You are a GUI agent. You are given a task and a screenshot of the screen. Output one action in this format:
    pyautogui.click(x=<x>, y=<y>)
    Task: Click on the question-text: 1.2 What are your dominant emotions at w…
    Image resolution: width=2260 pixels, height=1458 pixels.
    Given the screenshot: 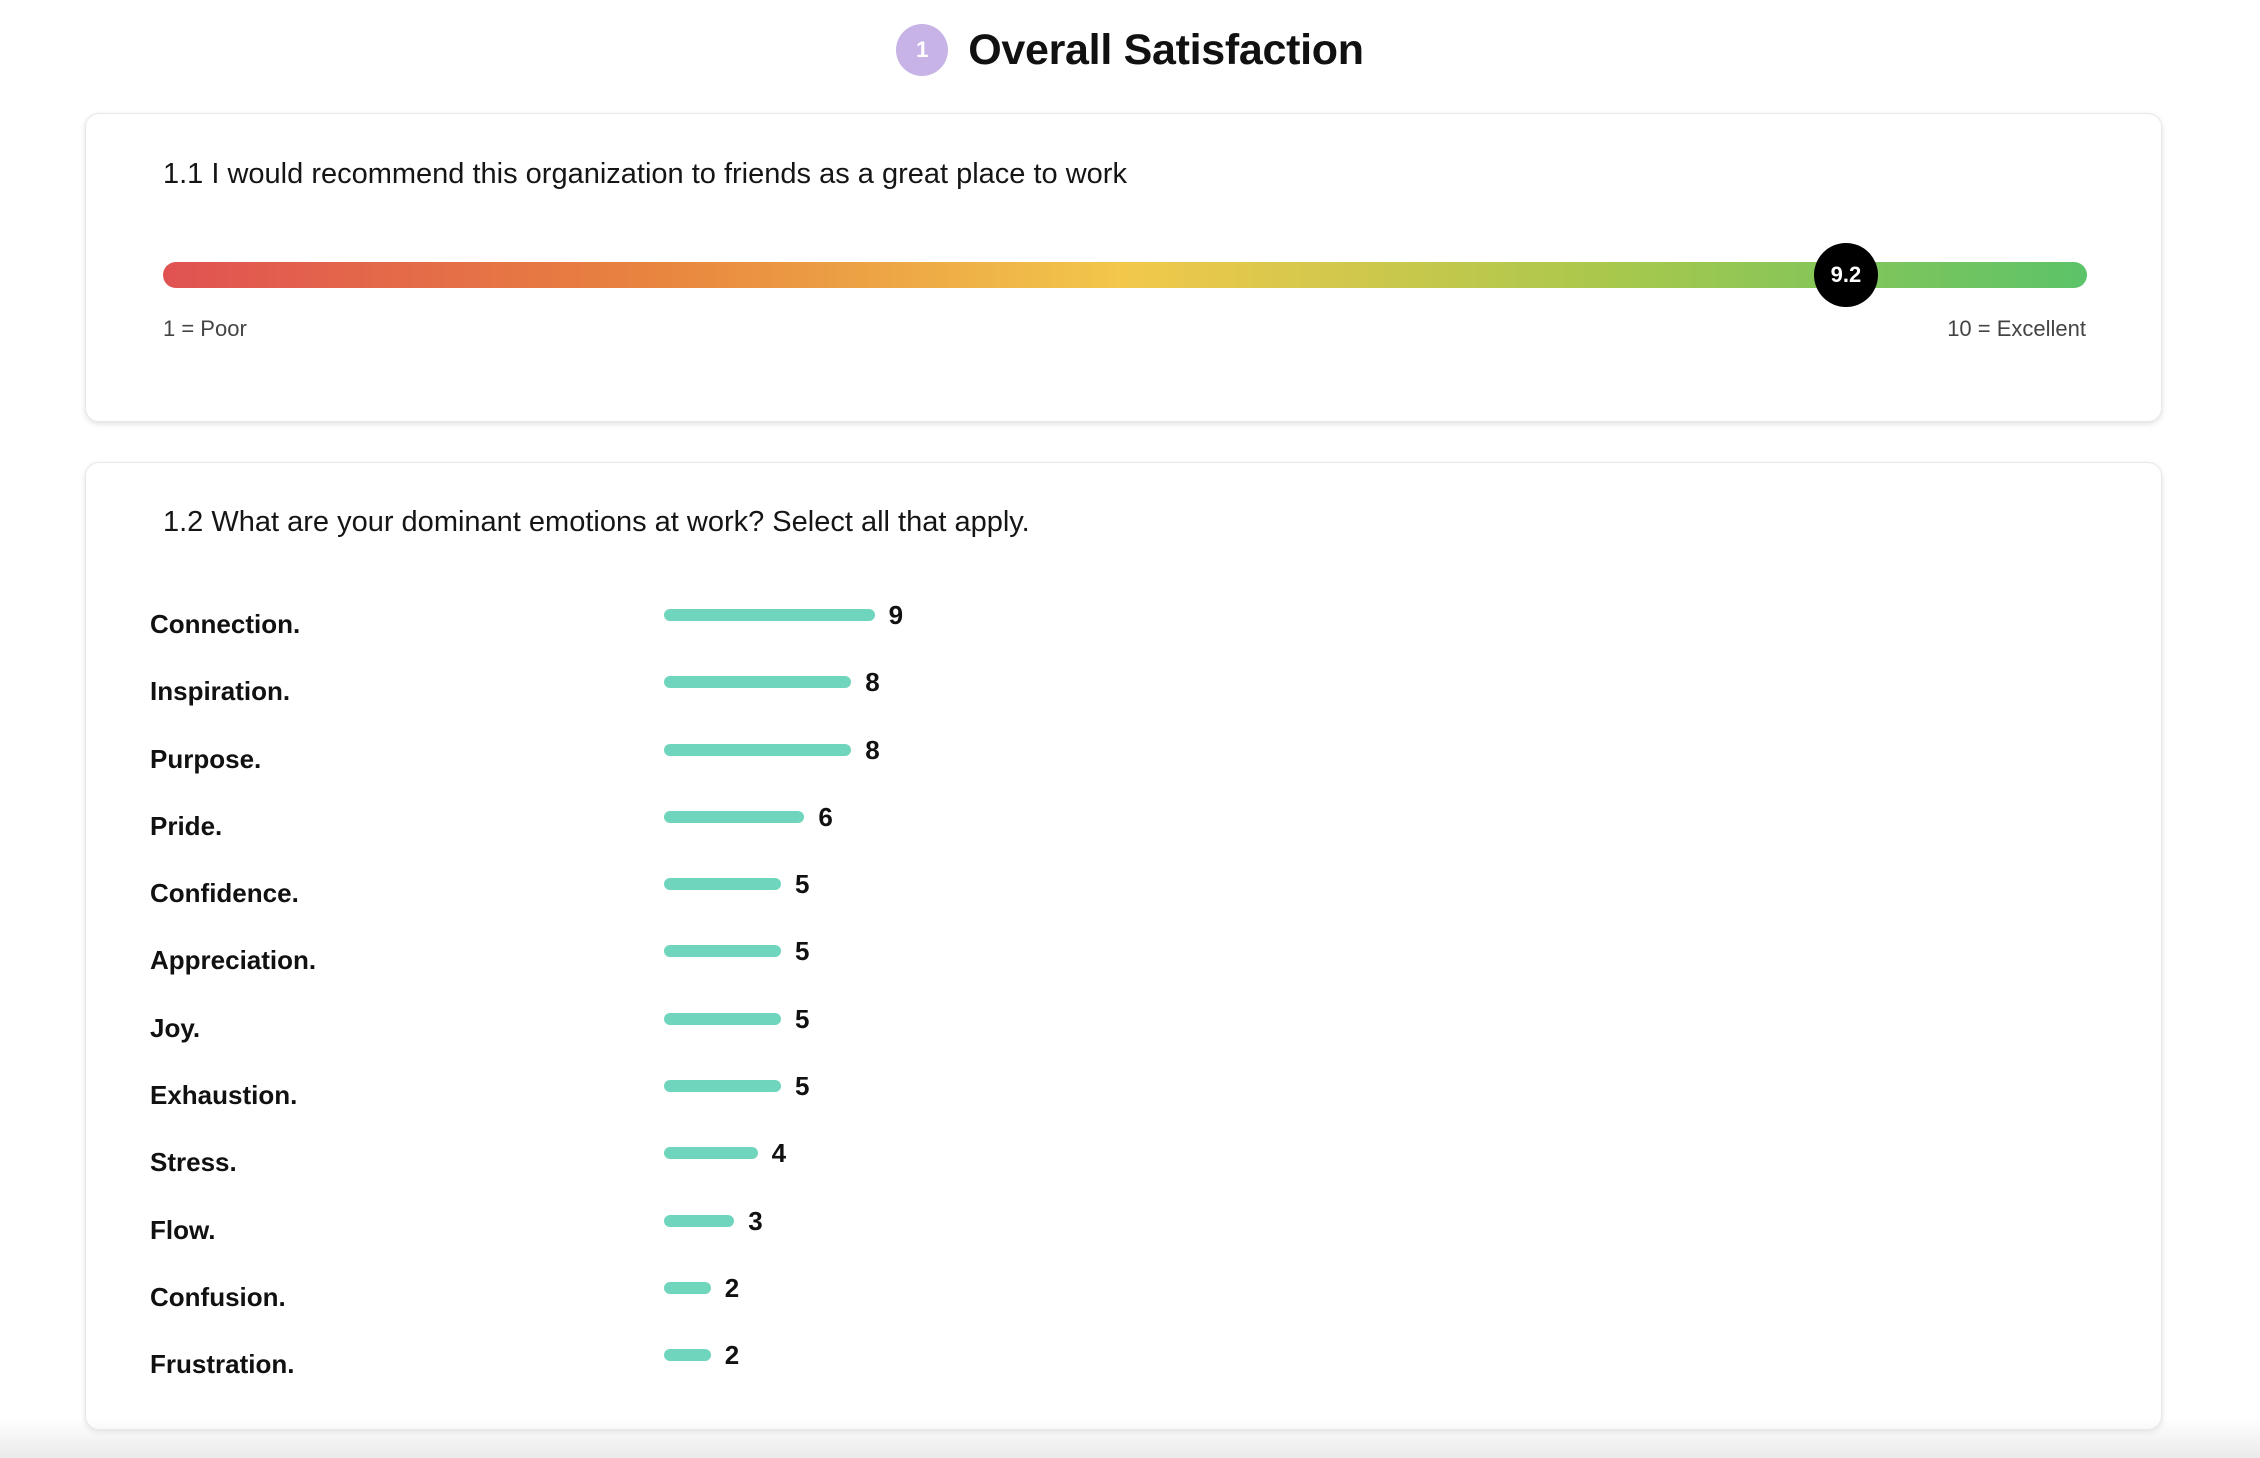 What is the action you would take?
    pyautogui.click(x=596, y=522)
    